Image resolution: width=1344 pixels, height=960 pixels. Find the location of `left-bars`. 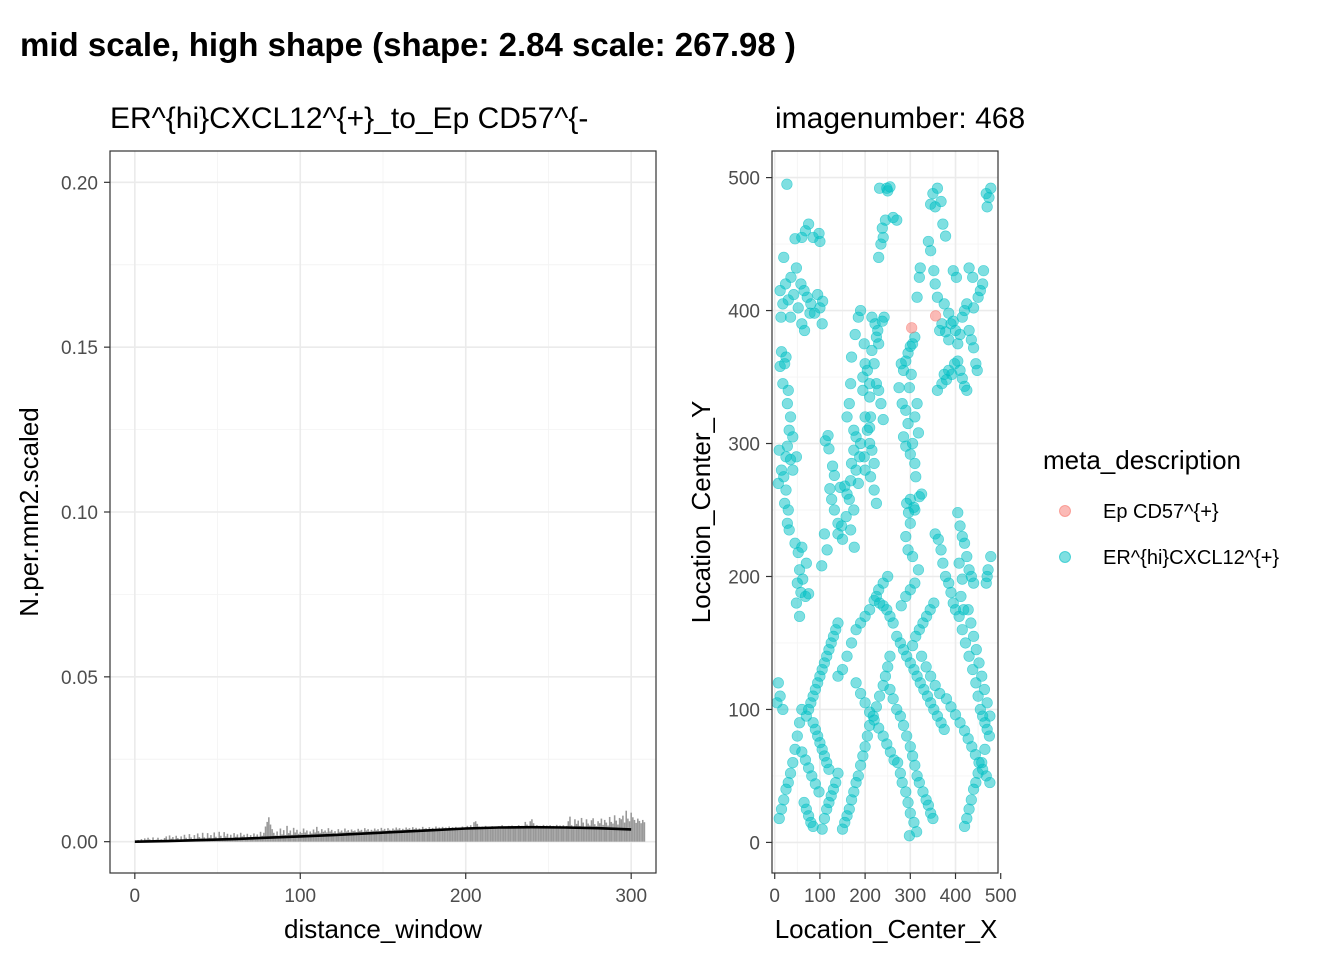

left-bars is located at coordinates (390, 826).